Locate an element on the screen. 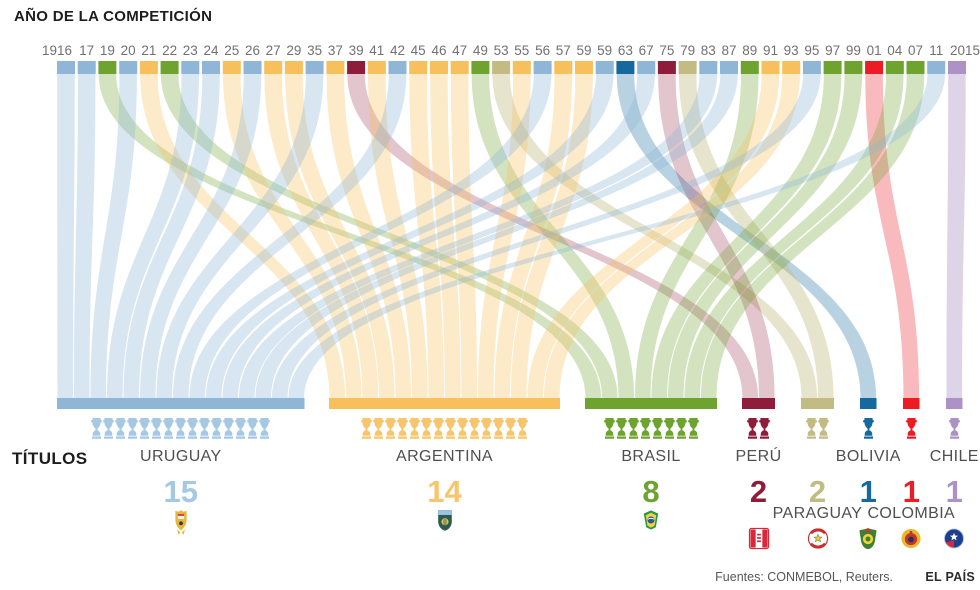  titles-axis-label: TÍTULOS is located at coordinates (50, 458).